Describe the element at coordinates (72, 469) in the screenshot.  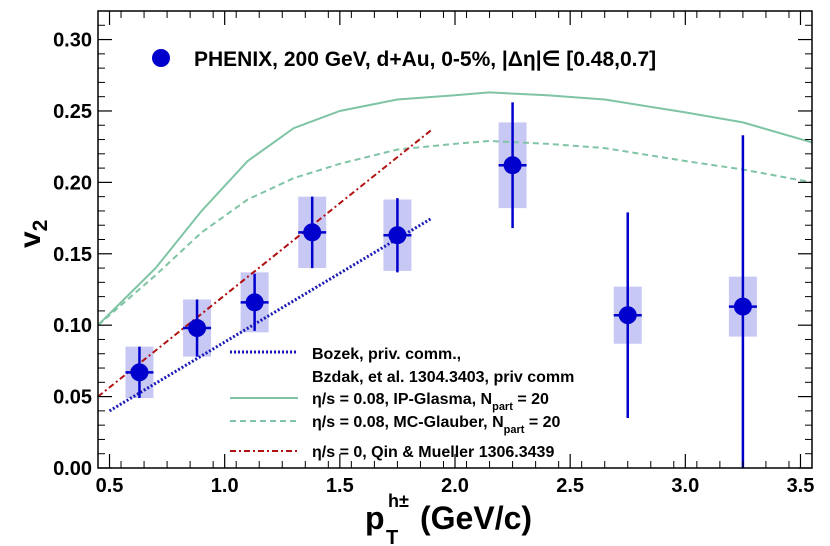
I see `y-tick-label-0: 0.00` at that location.